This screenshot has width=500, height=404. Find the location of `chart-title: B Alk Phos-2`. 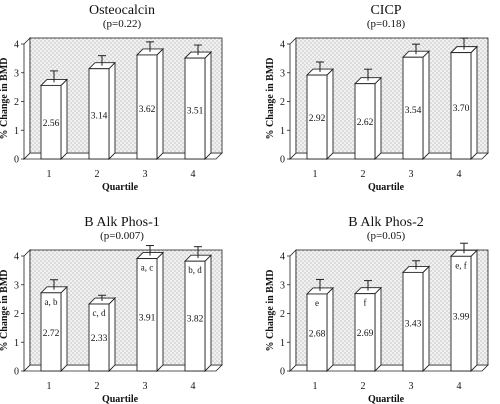

chart-title: B Alk Phos-2 is located at coordinates (385, 222).